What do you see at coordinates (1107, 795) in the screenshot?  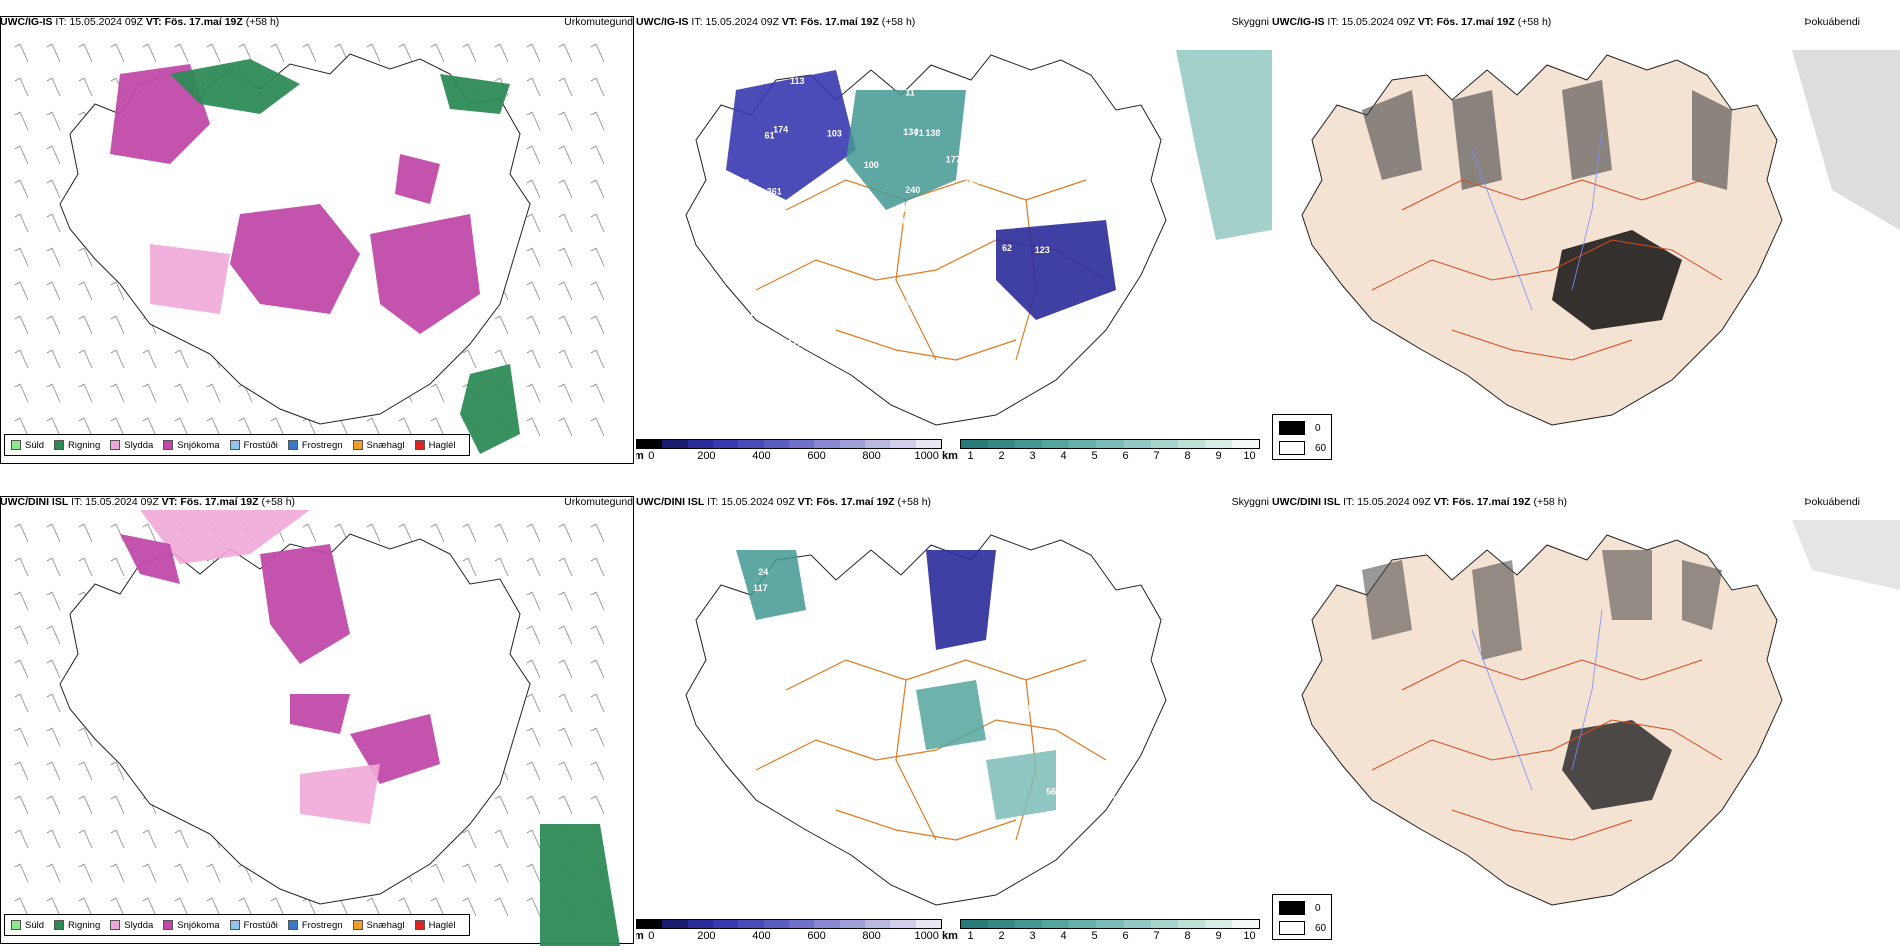 I see `cloud-base-value: 148` at bounding box center [1107, 795].